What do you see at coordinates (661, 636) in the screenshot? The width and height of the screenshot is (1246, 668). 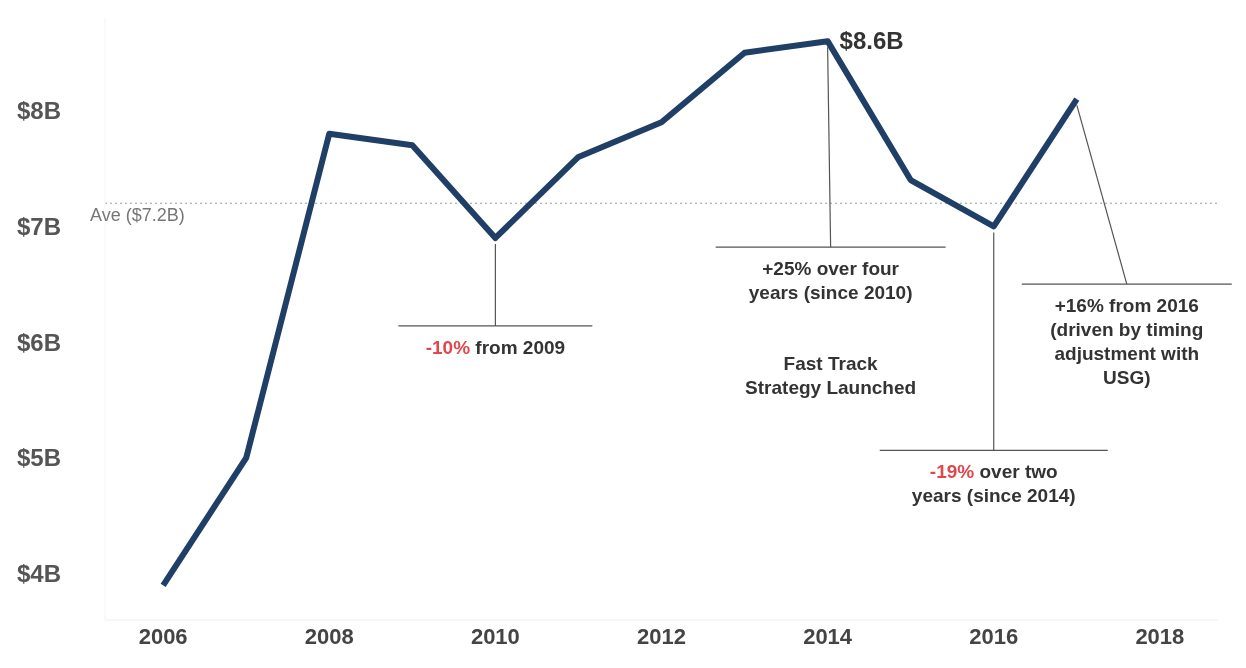 I see `x-tick-label: 2012` at bounding box center [661, 636].